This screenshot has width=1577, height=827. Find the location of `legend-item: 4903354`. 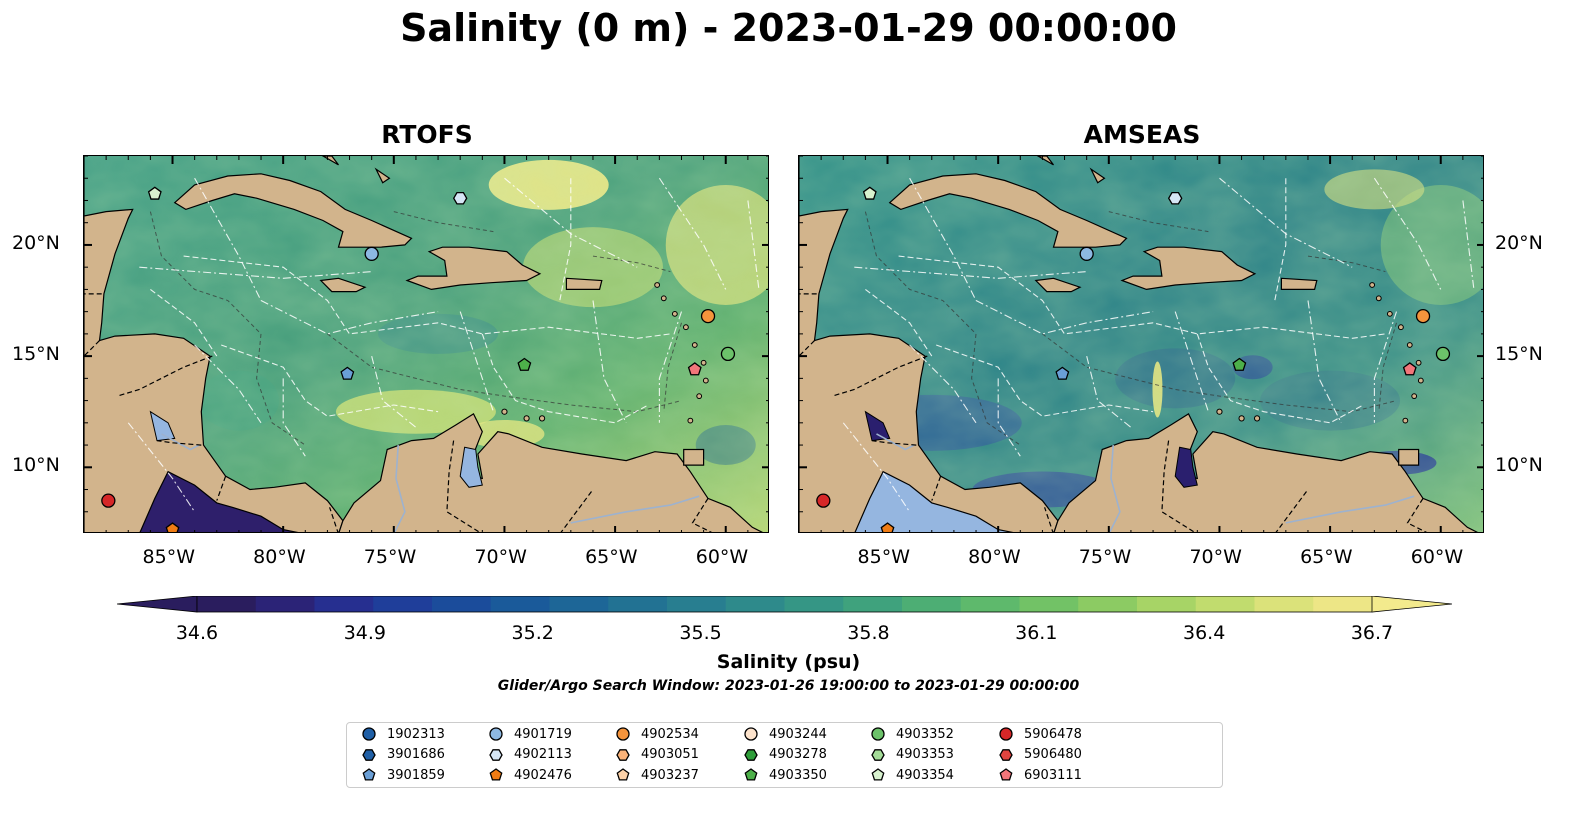

legend-item: 4903354 is located at coordinates (912, 775).